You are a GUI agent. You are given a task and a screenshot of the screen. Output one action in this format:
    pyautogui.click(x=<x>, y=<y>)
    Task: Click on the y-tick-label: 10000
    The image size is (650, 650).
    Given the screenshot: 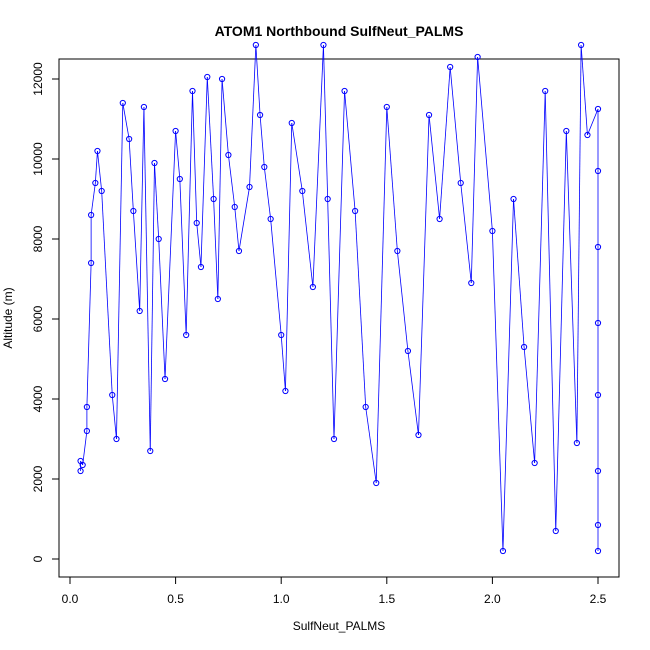 What is the action you would take?
    pyautogui.click(x=38, y=159)
    